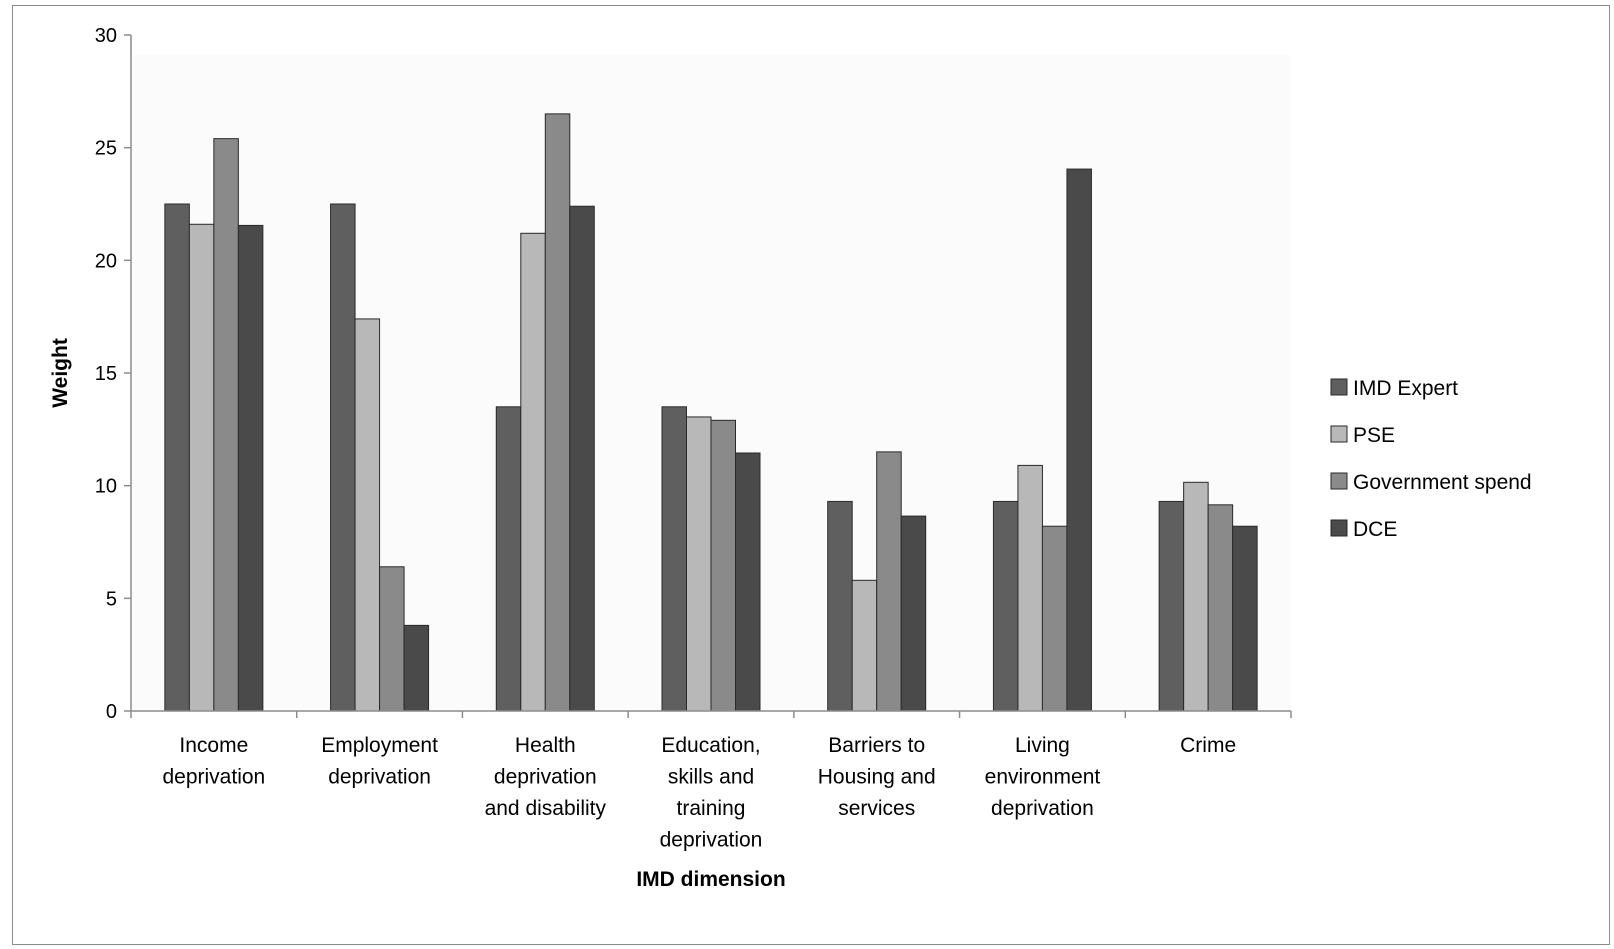  What do you see at coordinates (711, 793) in the screenshot?
I see `x-tick-label: Education, skills and training deprivation` at bounding box center [711, 793].